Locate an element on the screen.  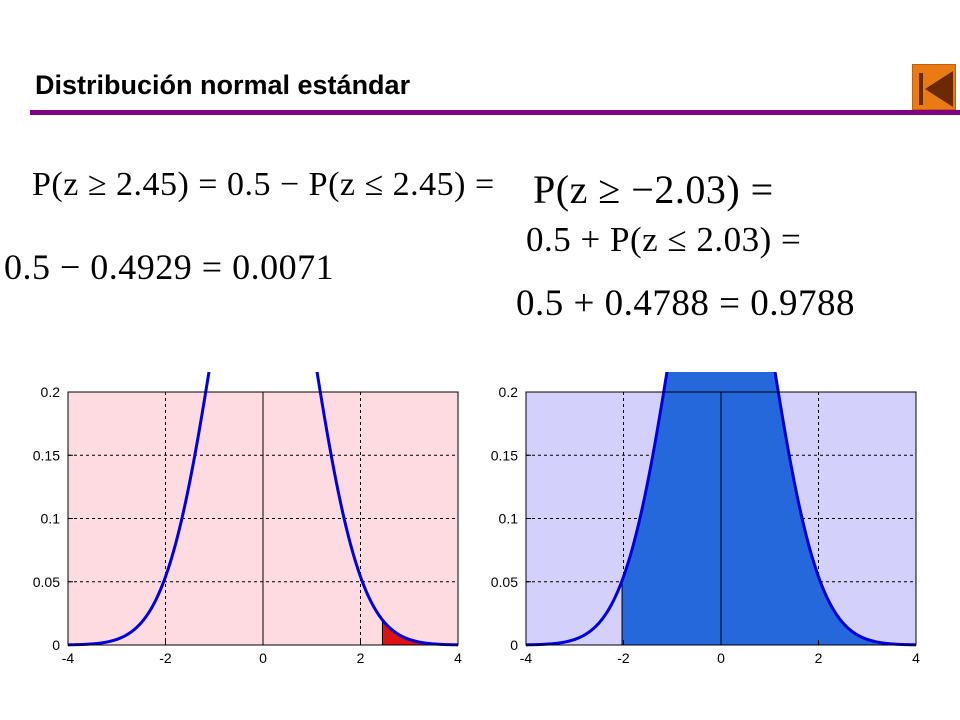
back-to-start-button is located at coordinates (934, 87).